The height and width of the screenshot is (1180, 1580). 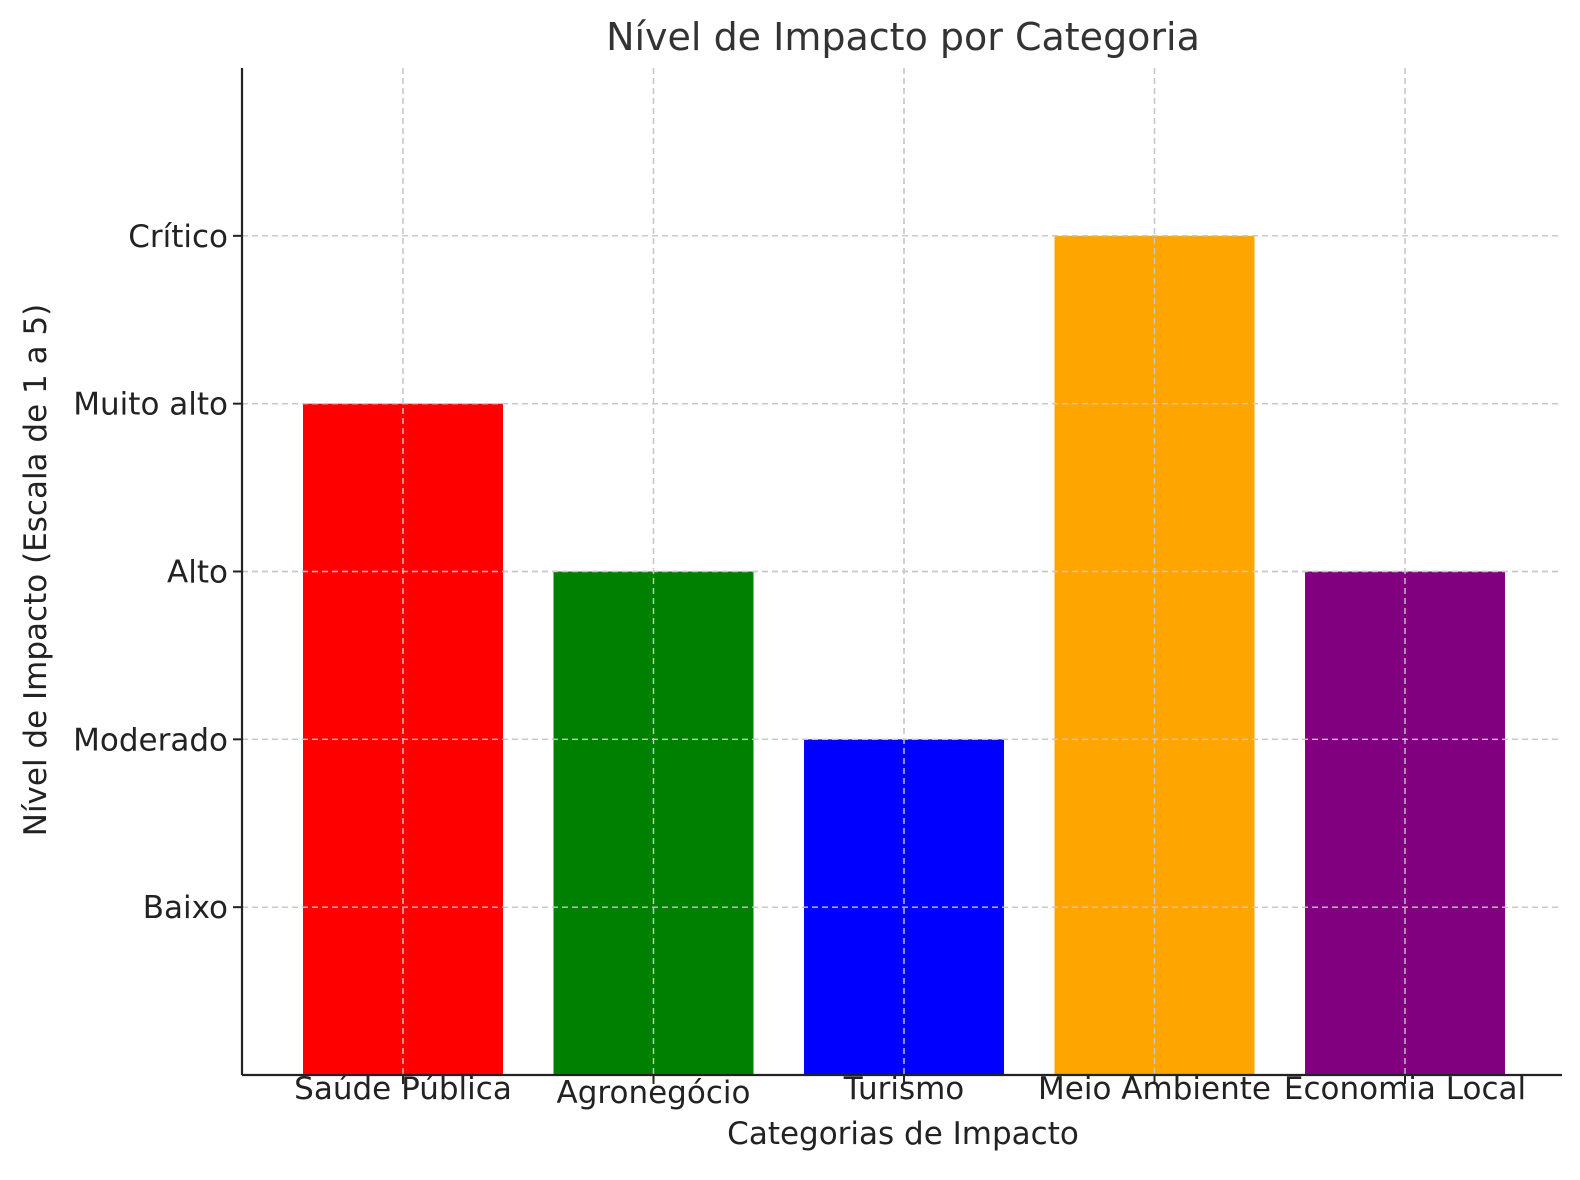 I want to click on chart-title: Nível de Impacto por Categoria, so click(x=903, y=37).